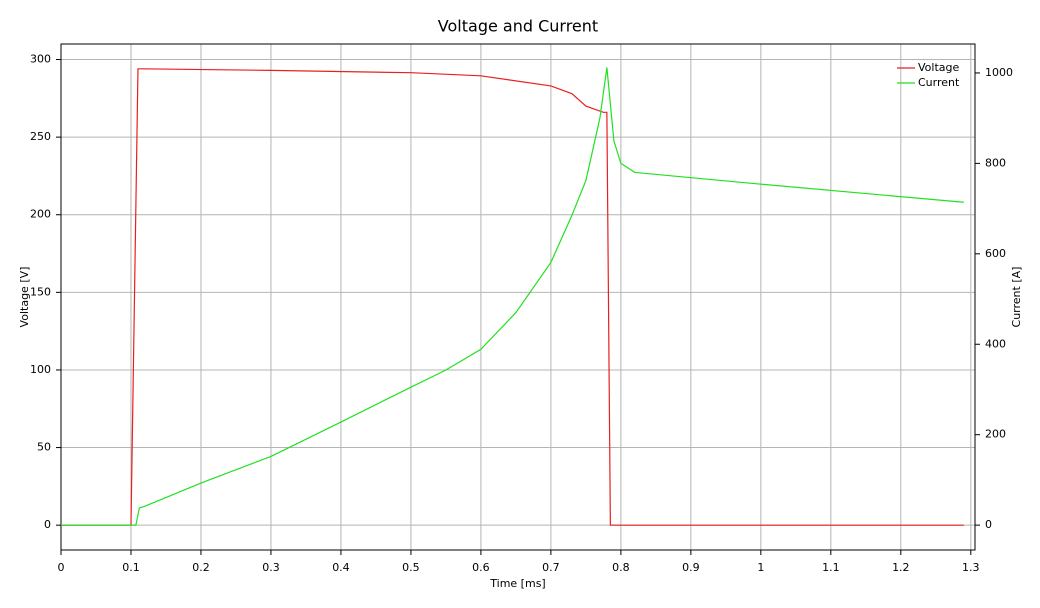 This screenshot has height=608, width=1040. I want to click on legend-label: Voltage, so click(938, 67).